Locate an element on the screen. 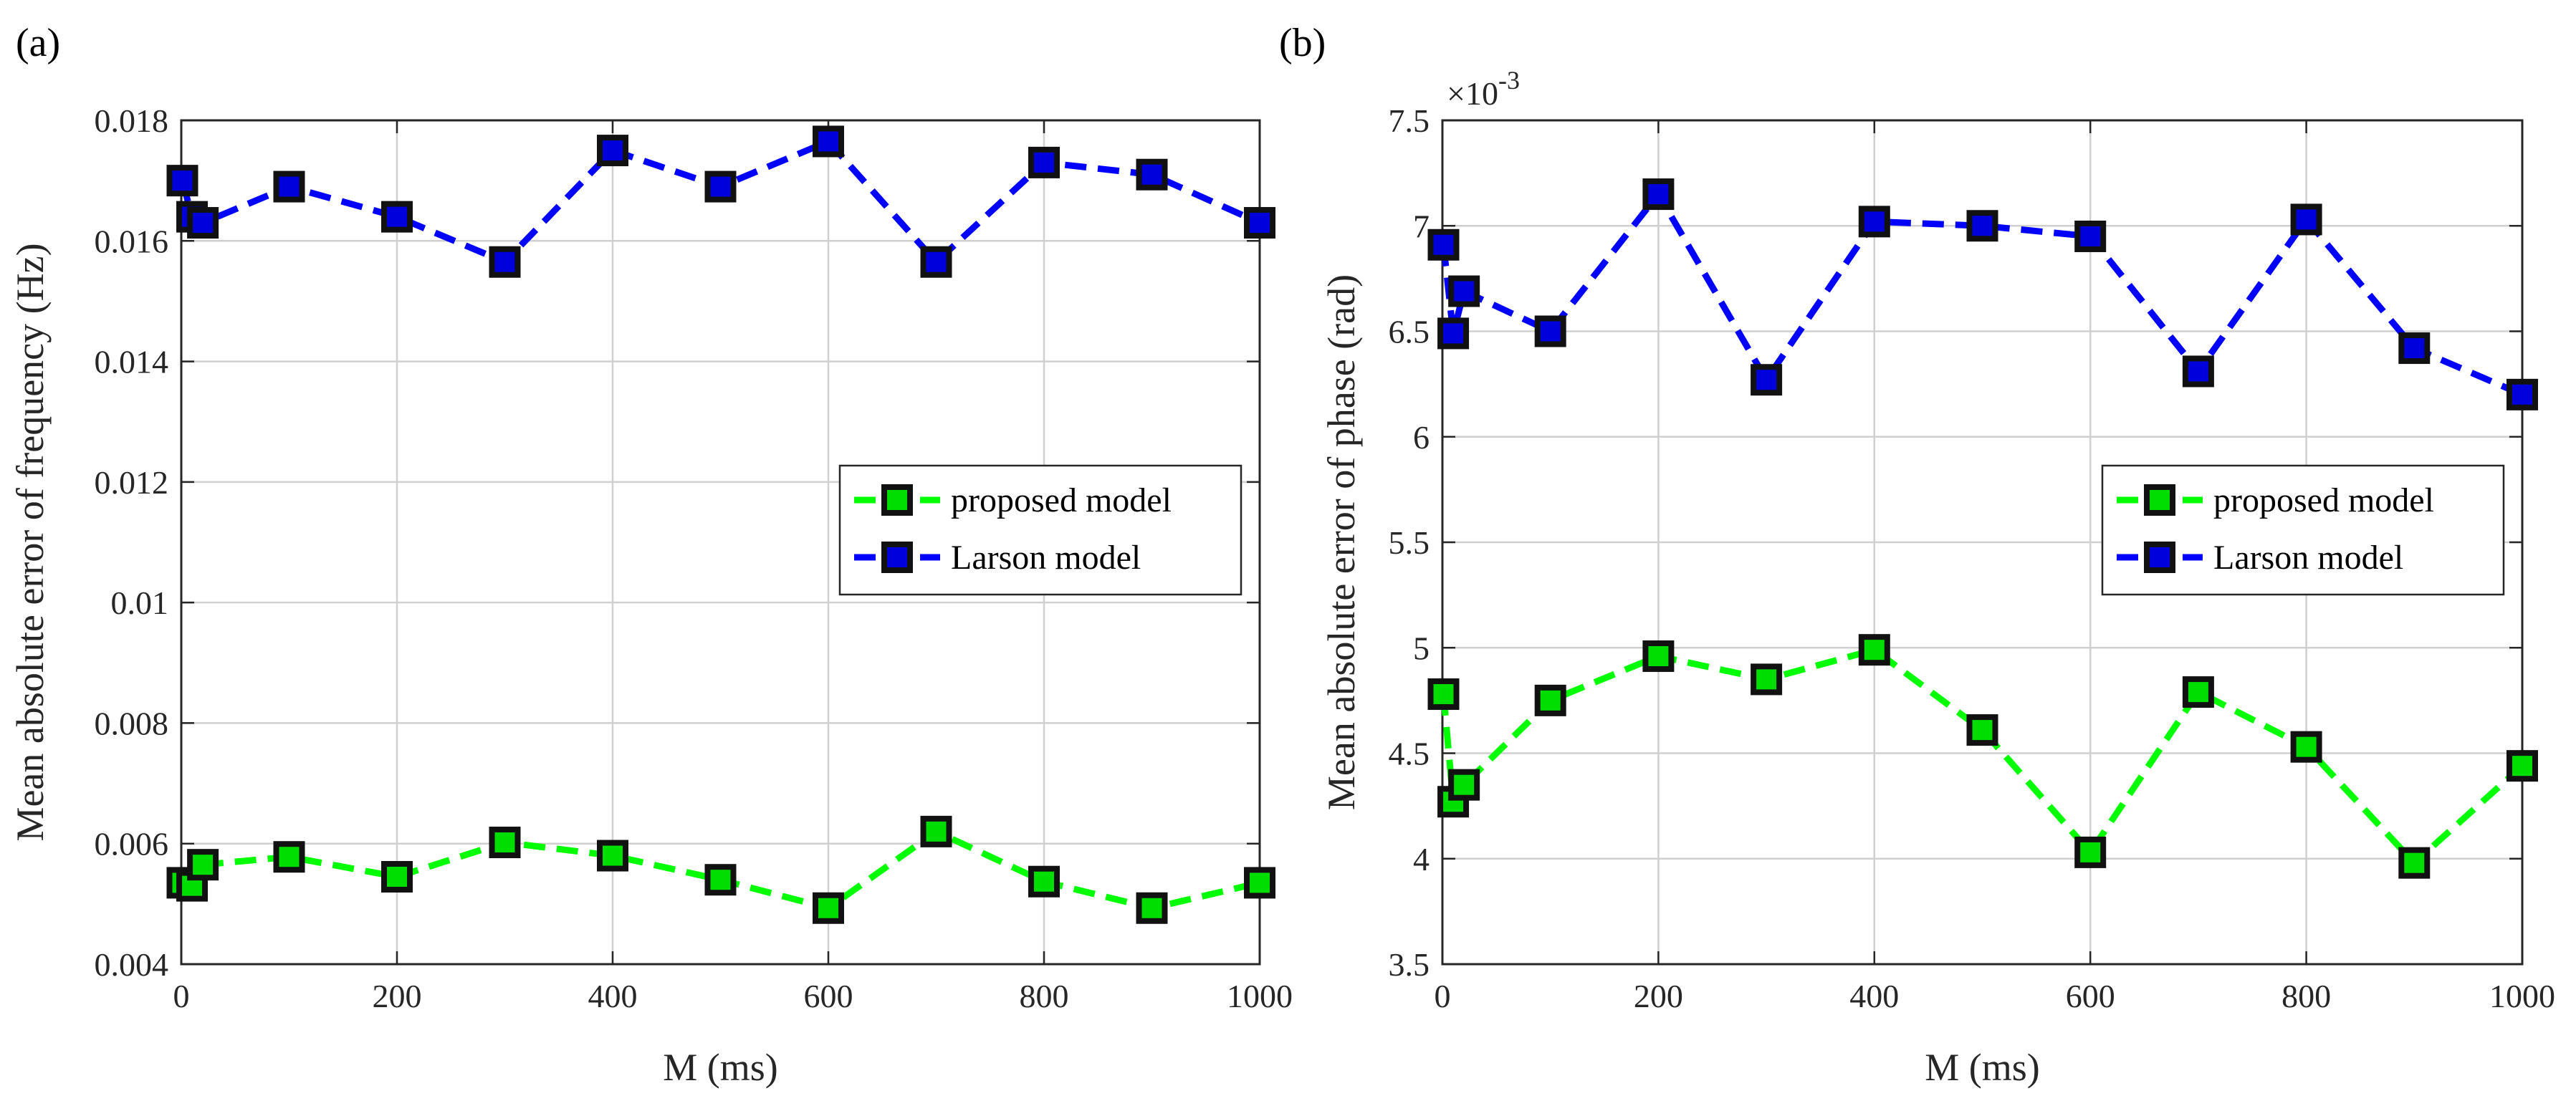 The height and width of the screenshot is (1106, 2576). exponent-base: ×10 is located at coordinates (1473, 93).